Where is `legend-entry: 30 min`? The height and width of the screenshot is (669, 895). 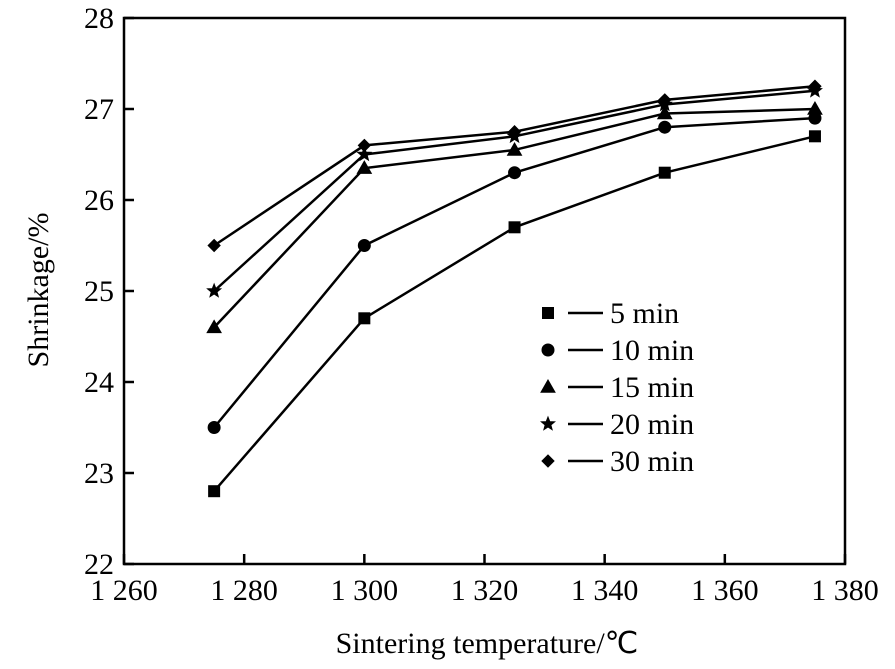
legend-entry: 30 min is located at coordinates (617, 461).